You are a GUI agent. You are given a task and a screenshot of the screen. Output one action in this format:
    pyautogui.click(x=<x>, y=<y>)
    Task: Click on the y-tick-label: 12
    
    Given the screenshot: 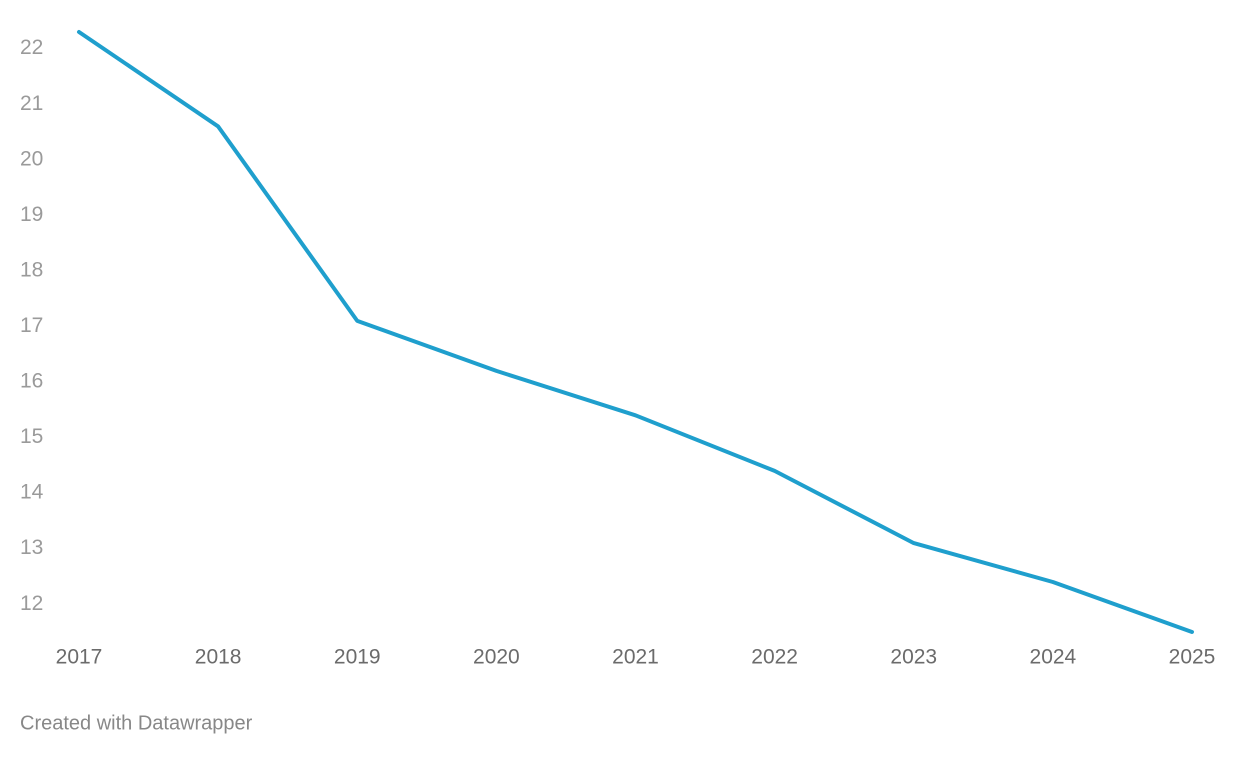 What is the action you would take?
    pyautogui.click(x=31, y=603)
    